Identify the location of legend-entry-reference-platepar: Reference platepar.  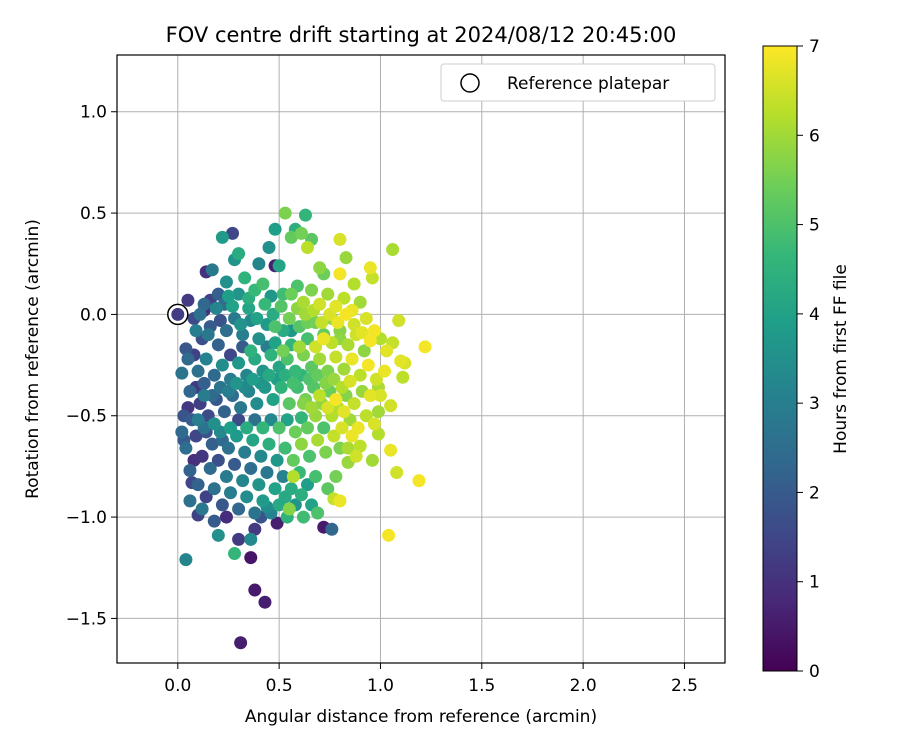
(588, 84).